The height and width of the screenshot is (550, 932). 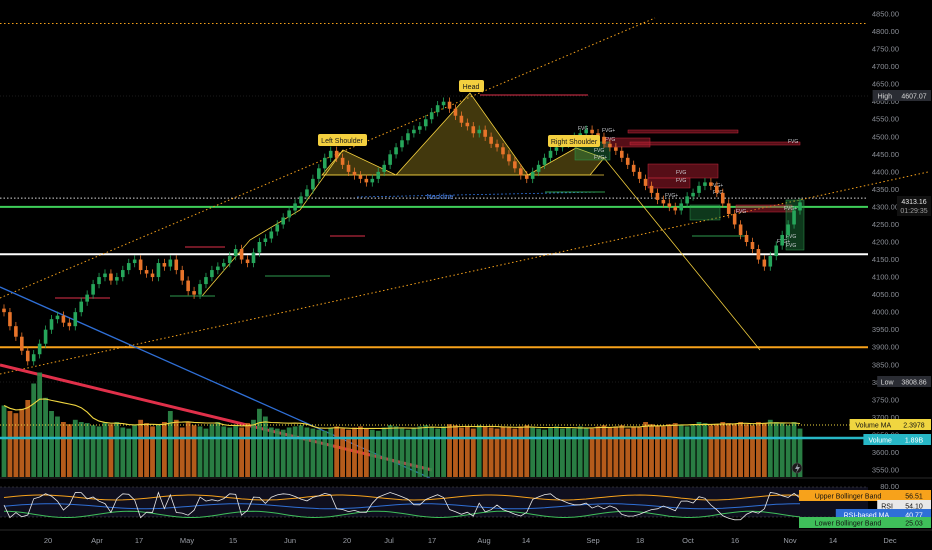 What do you see at coordinates (904, 505) in the screenshot?
I see `rsi-tag: RSI 54.10` at bounding box center [904, 505].